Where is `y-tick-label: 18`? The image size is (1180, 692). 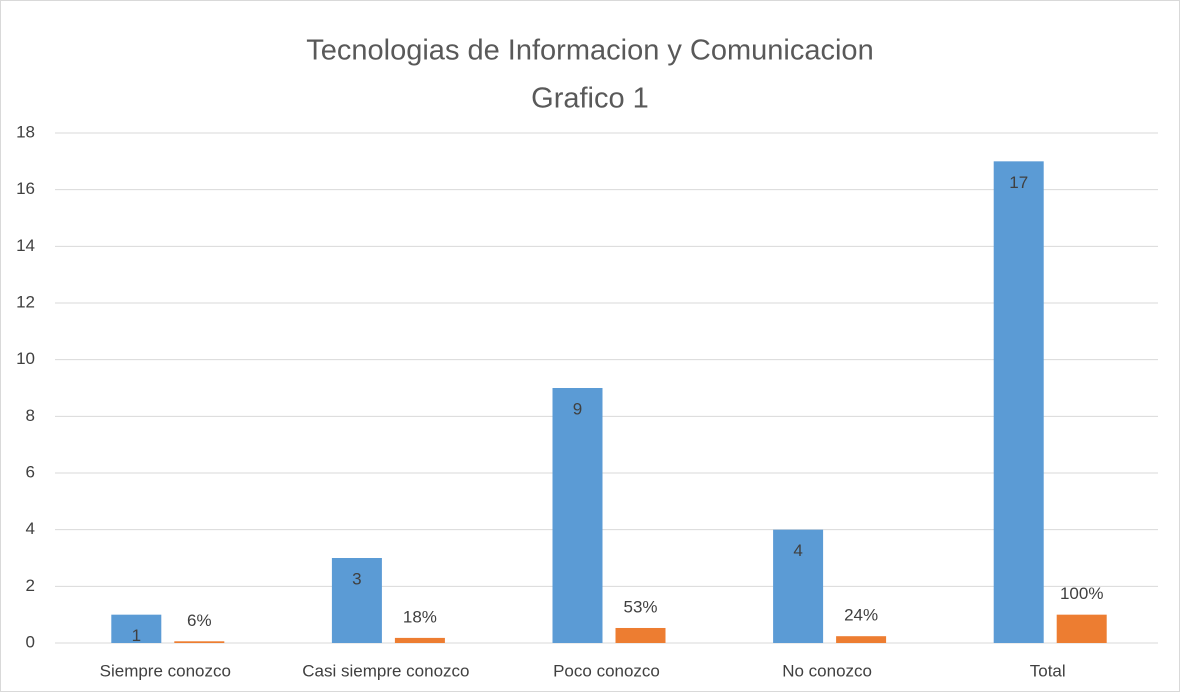
y-tick-label: 18 is located at coordinates (25, 131).